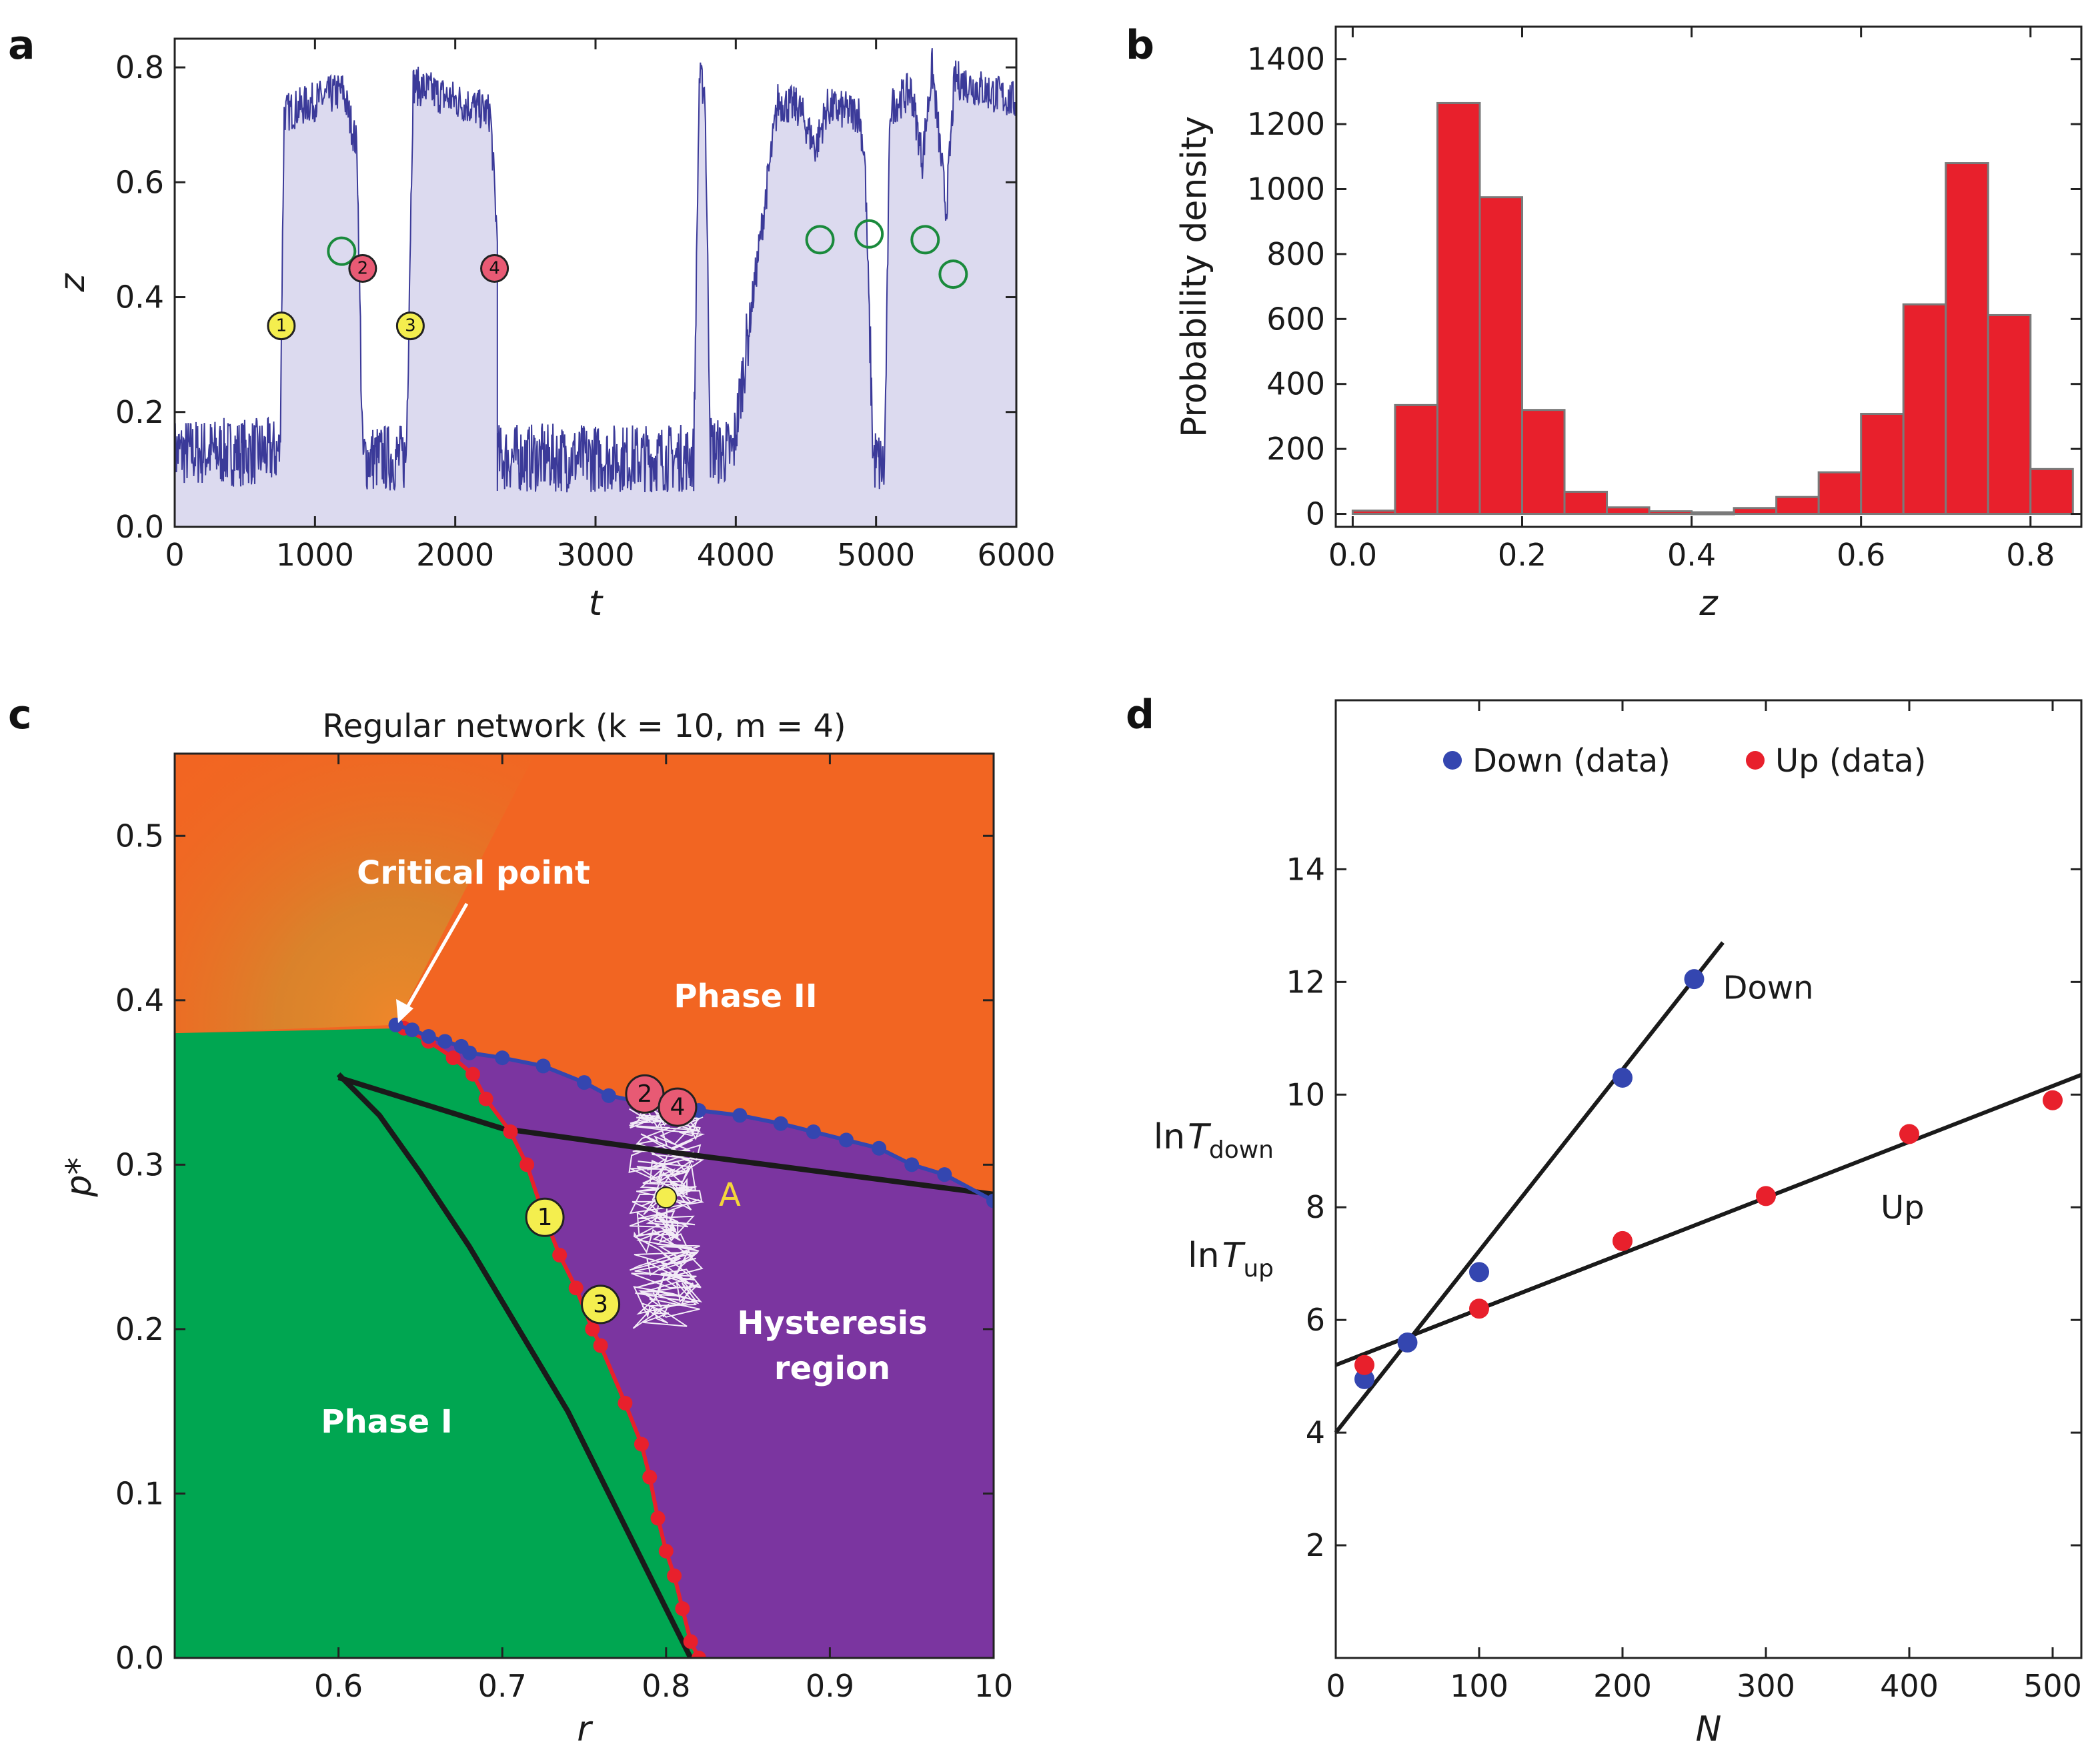  I want to click on fit-label-down: Down, so click(1769, 988).